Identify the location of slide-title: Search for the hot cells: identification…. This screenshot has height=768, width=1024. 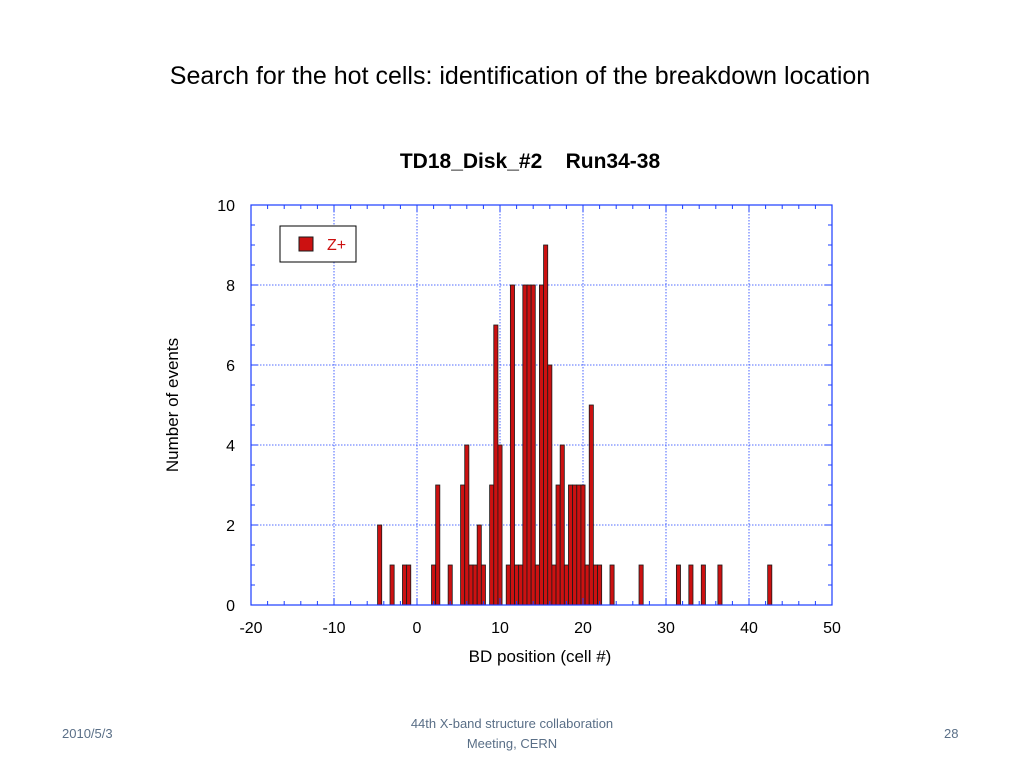
(520, 76).